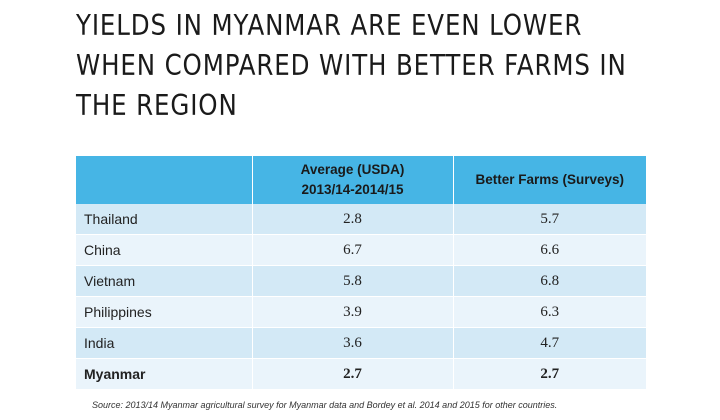 This screenshot has height=420, width=720. Describe the element at coordinates (353, 250) in the screenshot. I see `cell-average: 6.7` at that location.